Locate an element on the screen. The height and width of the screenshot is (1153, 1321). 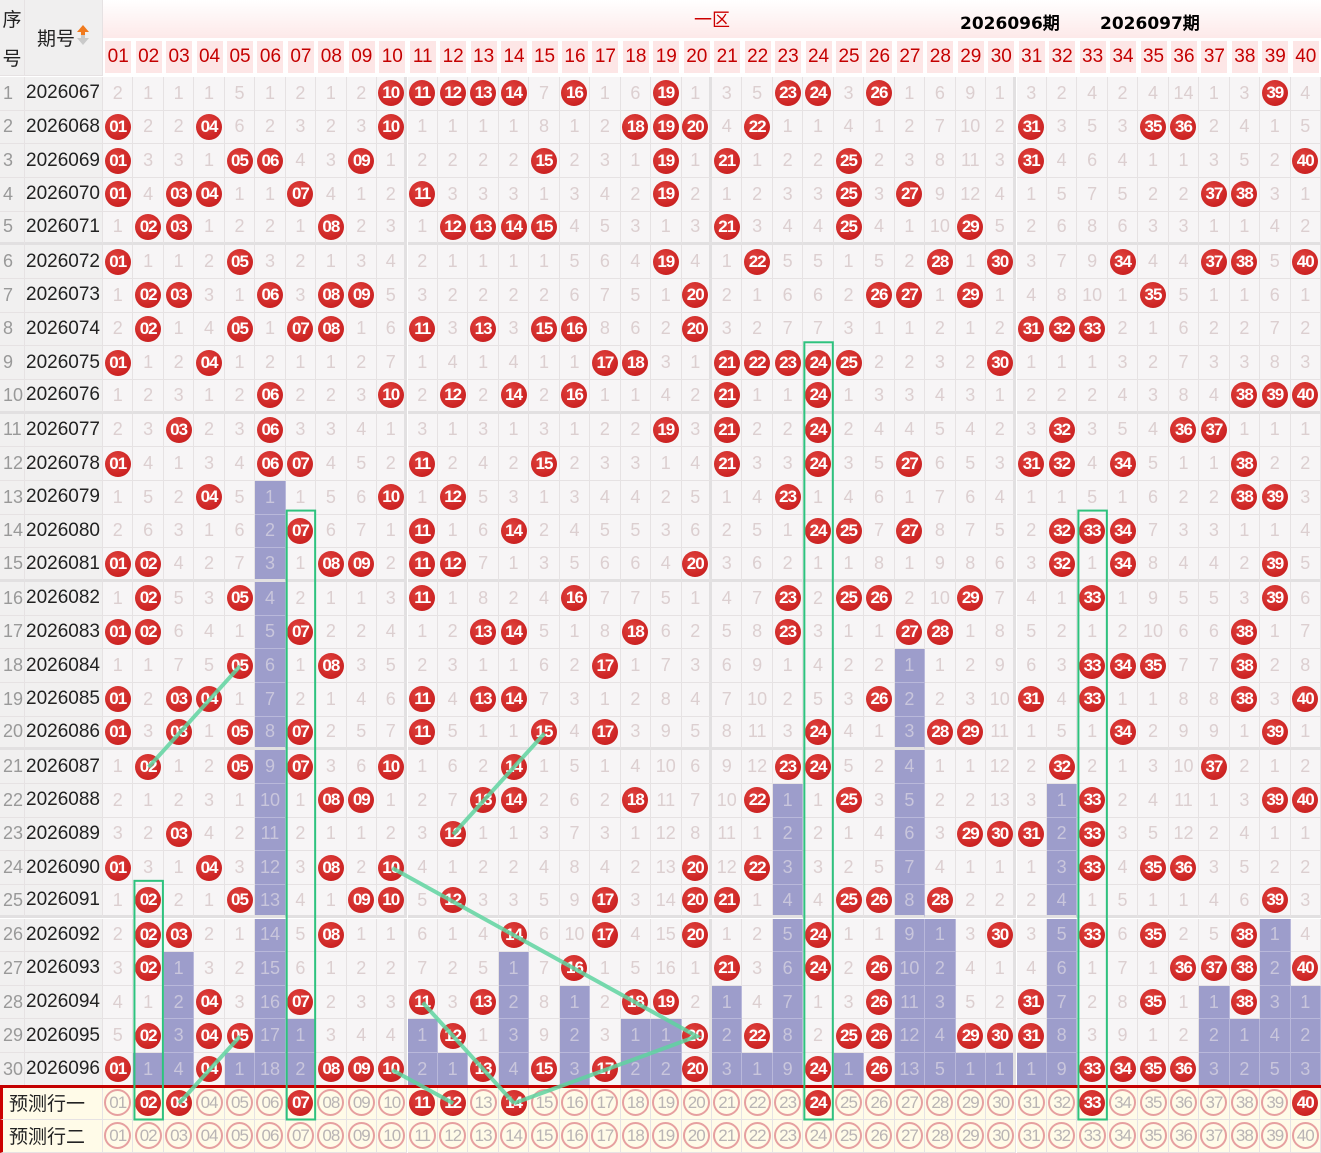
row-period: 2026076 is located at coordinates (64, 396).